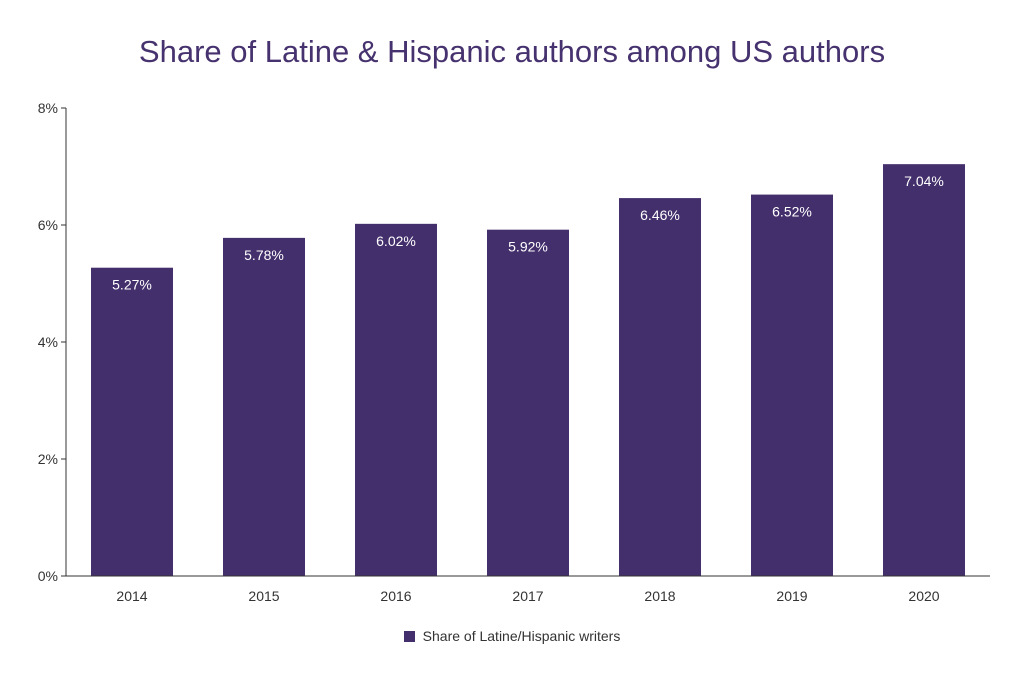 This screenshot has width=1024, height=683. Describe the element at coordinates (660, 215) in the screenshot. I see `data-label-2018: 6.46%` at that location.